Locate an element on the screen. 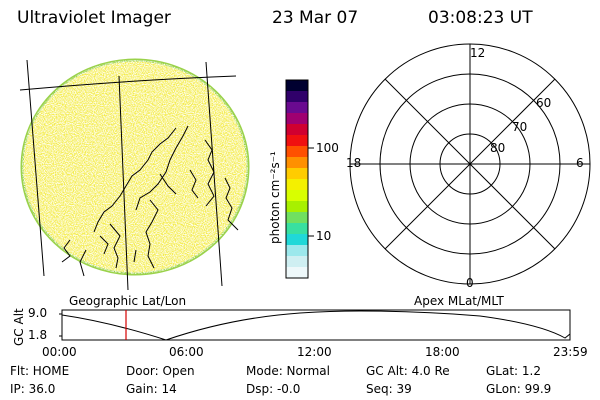  info-gain: Gain: 14 is located at coordinates (151, 389).